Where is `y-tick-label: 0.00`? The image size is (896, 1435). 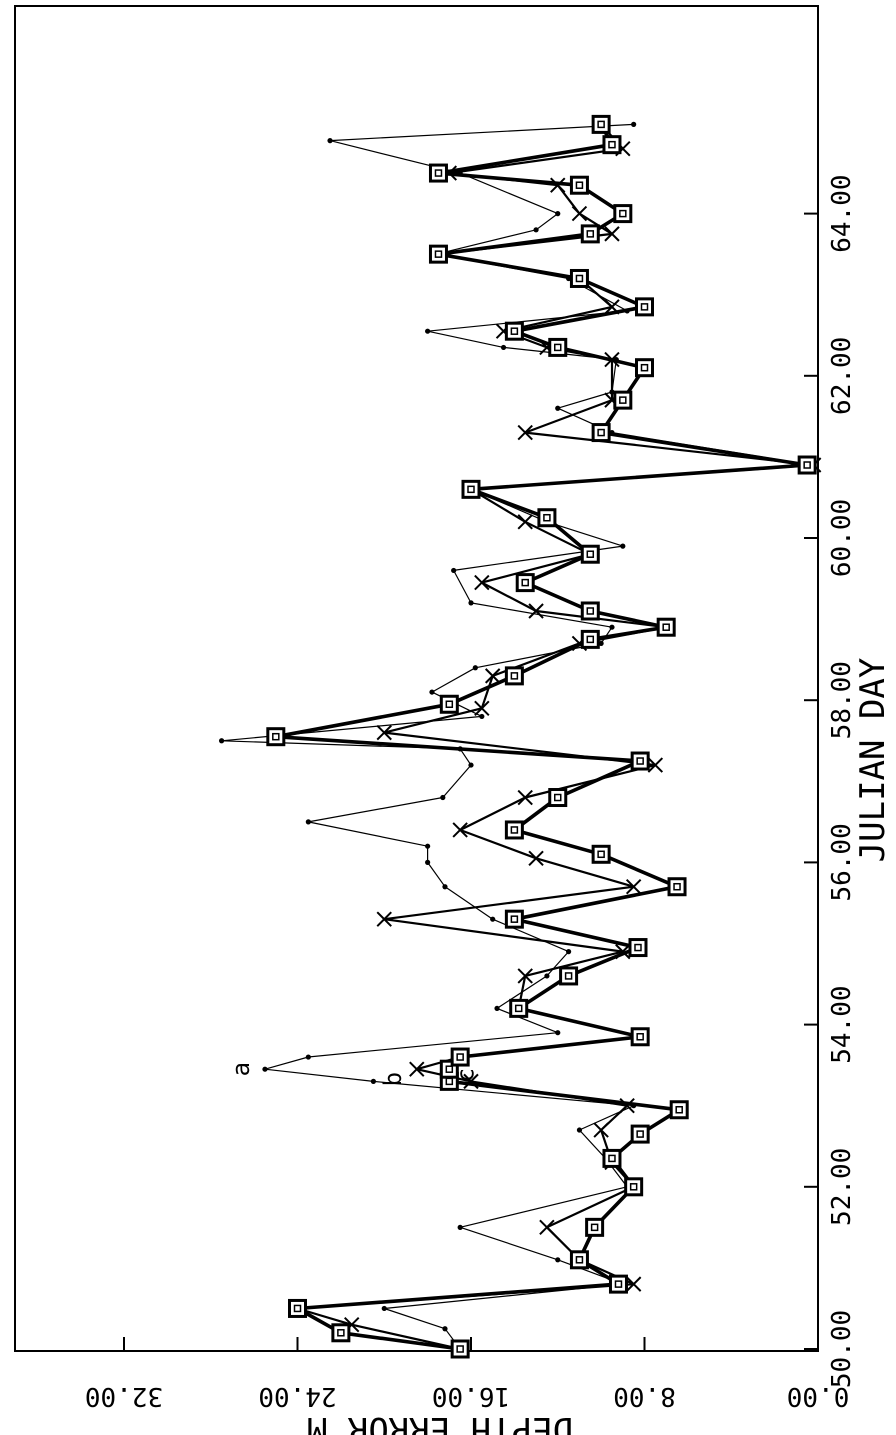
y-tick-label: 0.00 is located at coordinates (818, 1396).